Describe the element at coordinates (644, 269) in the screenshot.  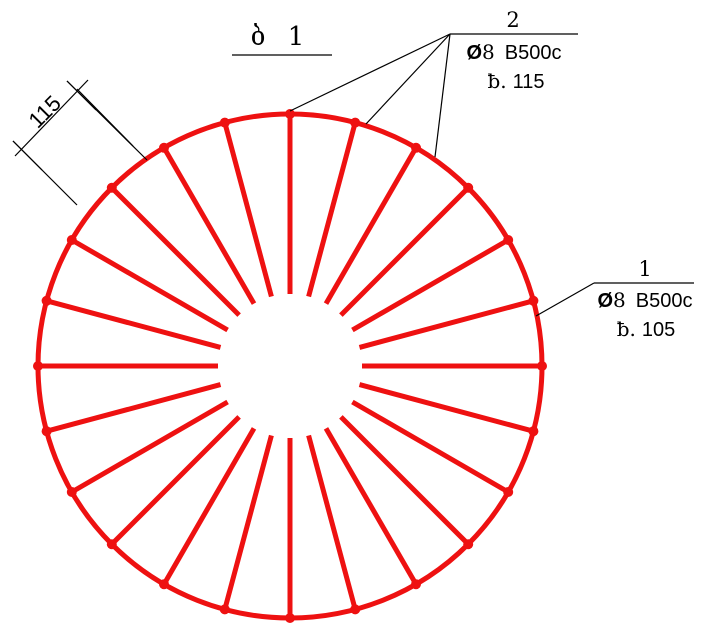
I see `position-number: 1` at that location.